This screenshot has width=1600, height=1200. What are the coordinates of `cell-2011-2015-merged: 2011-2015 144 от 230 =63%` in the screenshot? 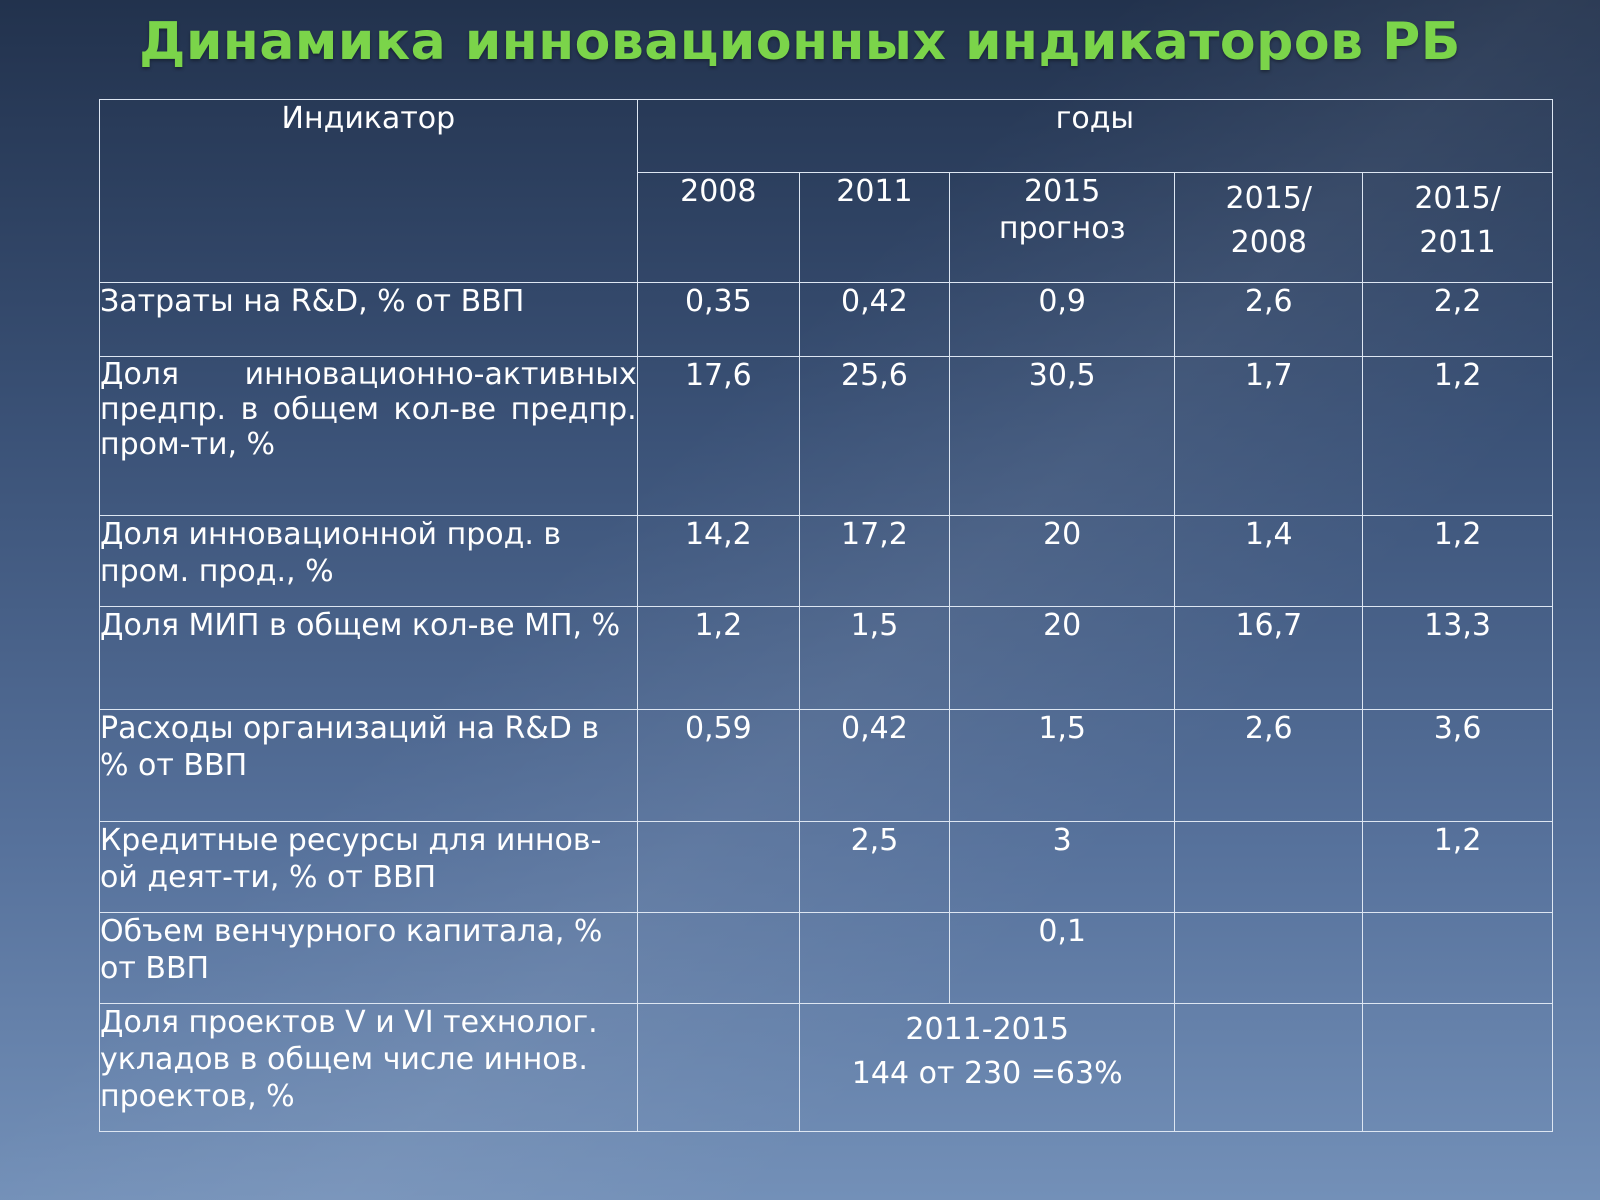 It's located at (987, 1067).